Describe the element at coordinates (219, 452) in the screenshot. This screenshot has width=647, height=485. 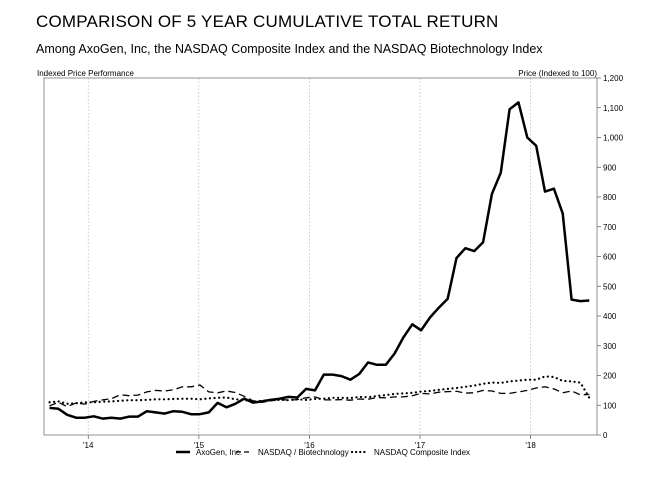
I see `legend-label: AxoGen, Inc.` at that location.